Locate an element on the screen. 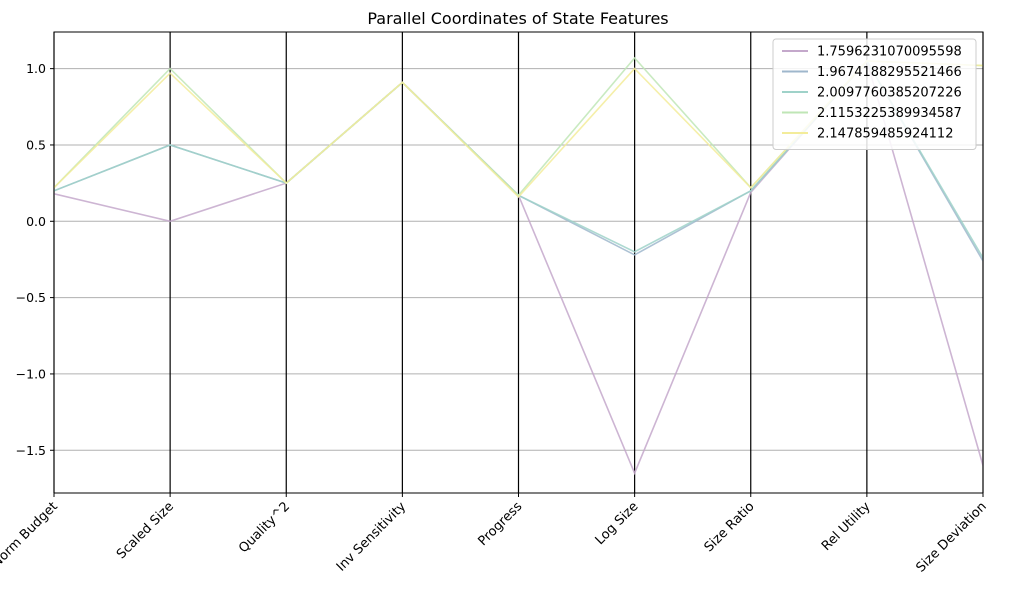  y-tick-label: 1.0 is located at coordinates (36, 68).